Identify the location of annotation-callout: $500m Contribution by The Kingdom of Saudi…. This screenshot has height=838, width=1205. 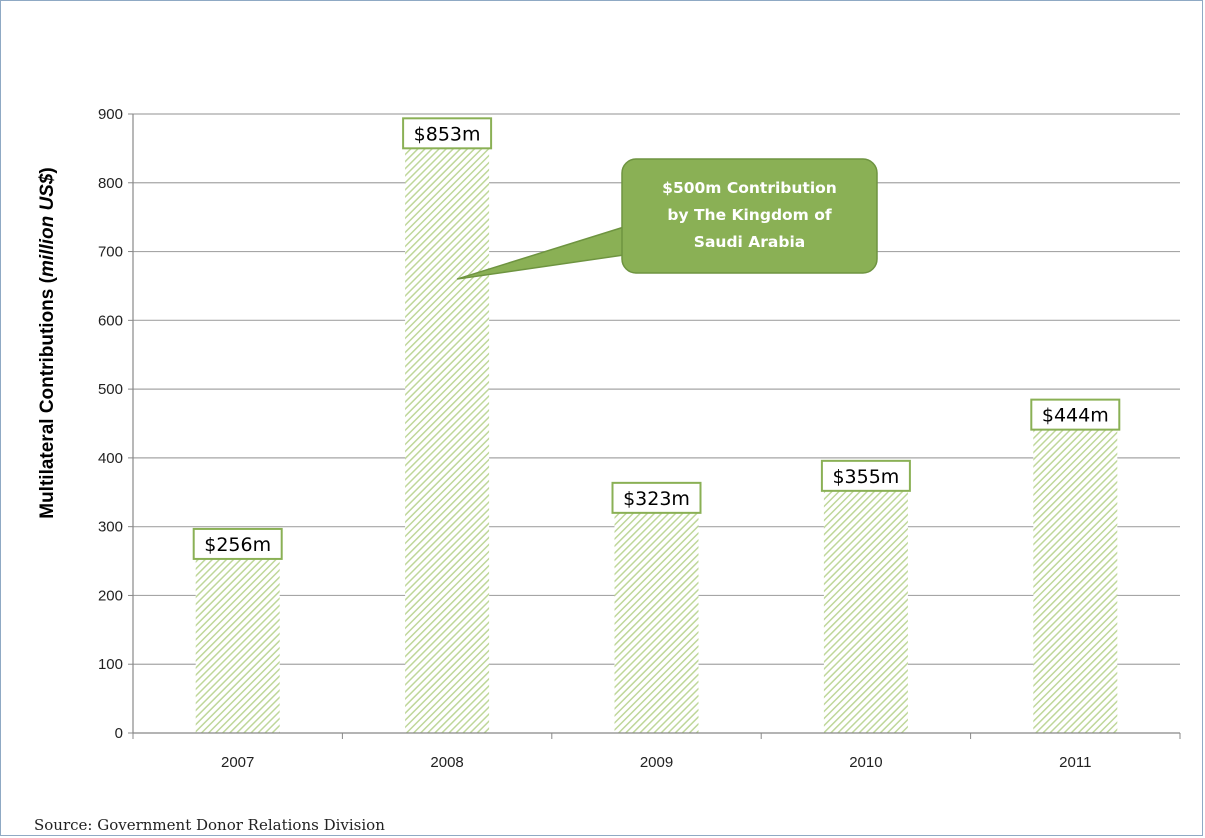
(667, 219).